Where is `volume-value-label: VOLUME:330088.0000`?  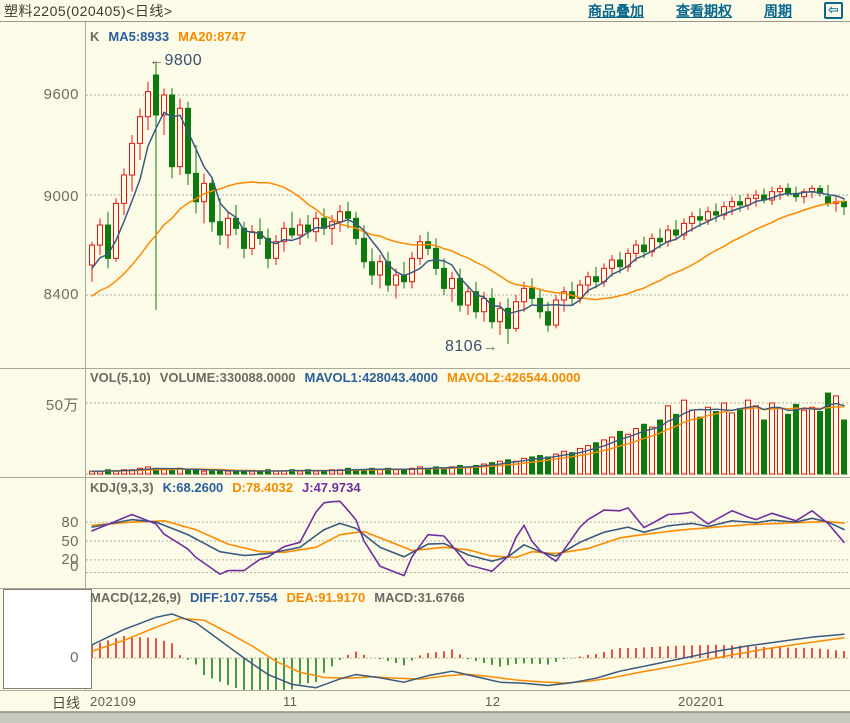
volume-value-label: VOLUME:330088.0000 is located at coordinates (227, 377).